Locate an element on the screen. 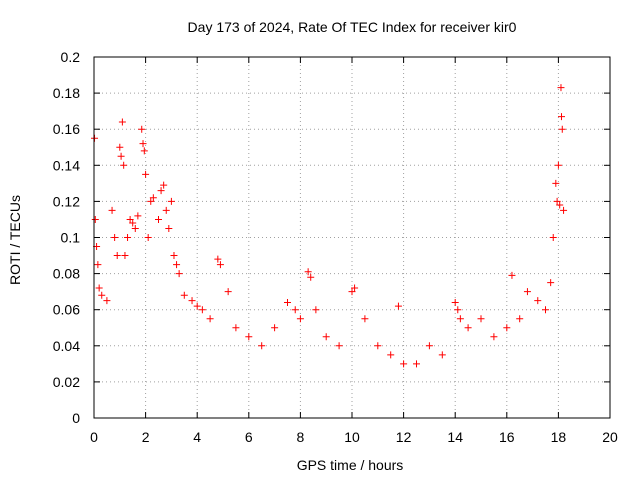  y-tick-label: 0.16 is located at coordinates (66, 129).